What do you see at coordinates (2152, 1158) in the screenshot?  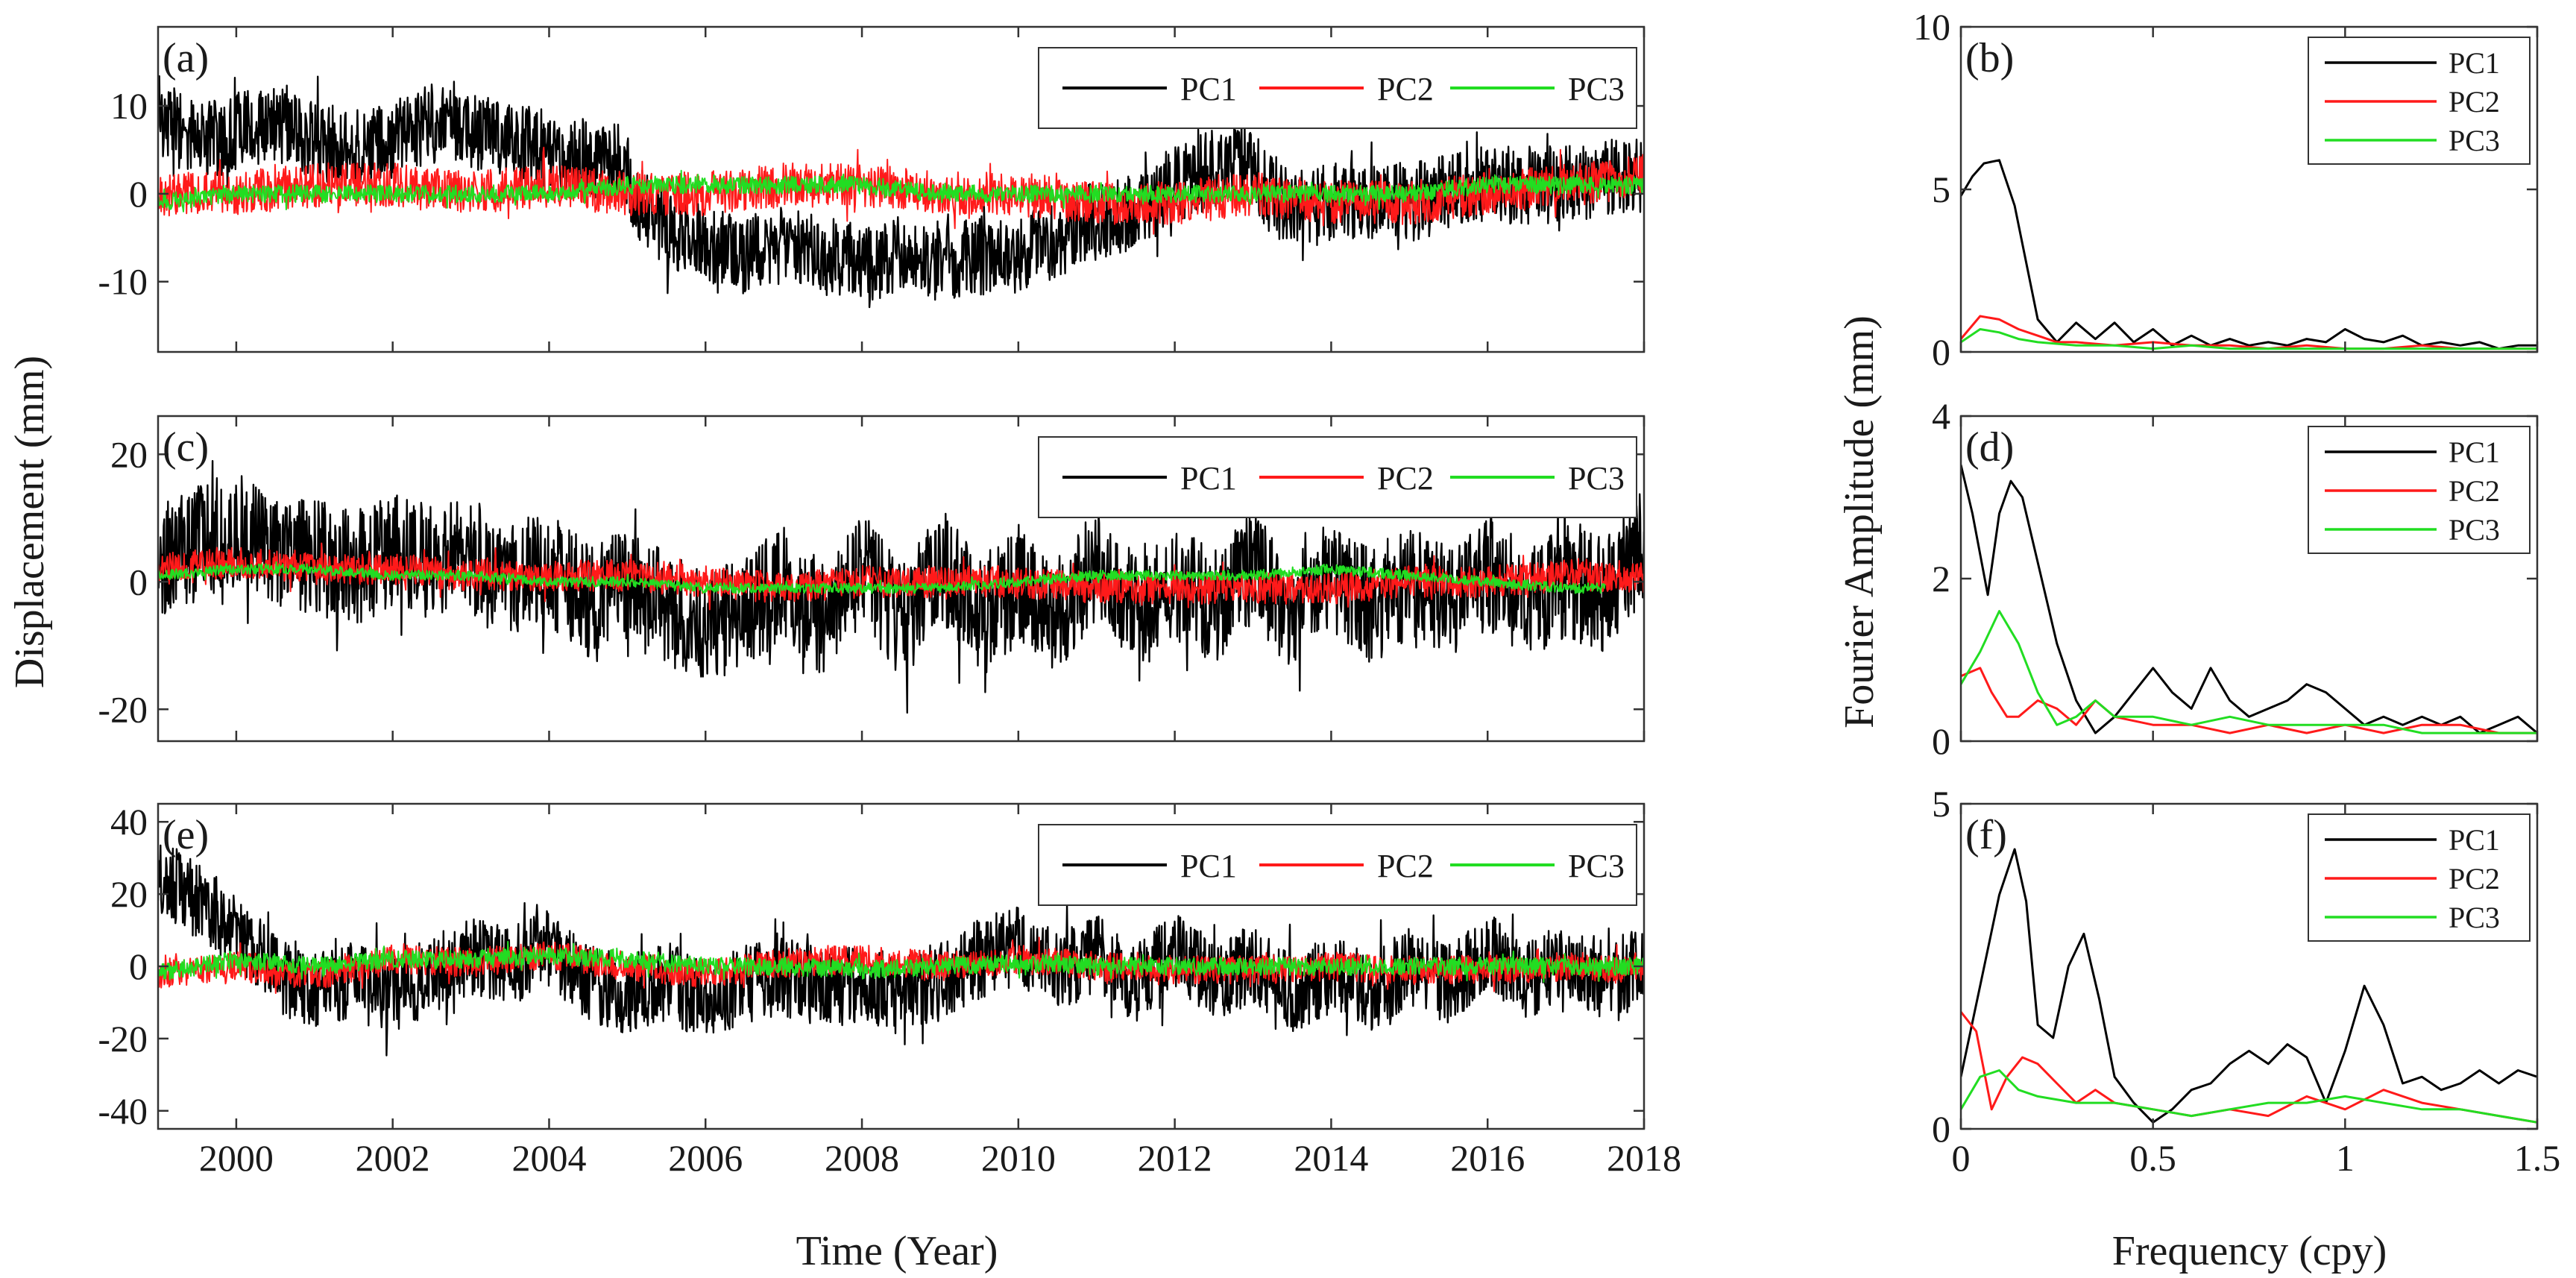 I see `xtick-label-f: 0.5` at bounding box center [2152, 1158].